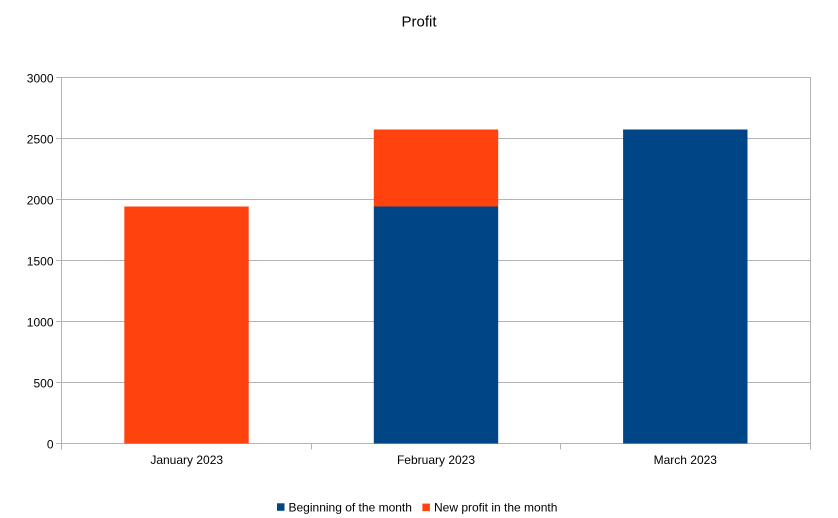 Image resolution: width=838 pixels, height=518 pixels. What do you see at coordinates (40, 261) in the screenshot?
I see `svg-text: 1500` at bounding box center [40, 261].